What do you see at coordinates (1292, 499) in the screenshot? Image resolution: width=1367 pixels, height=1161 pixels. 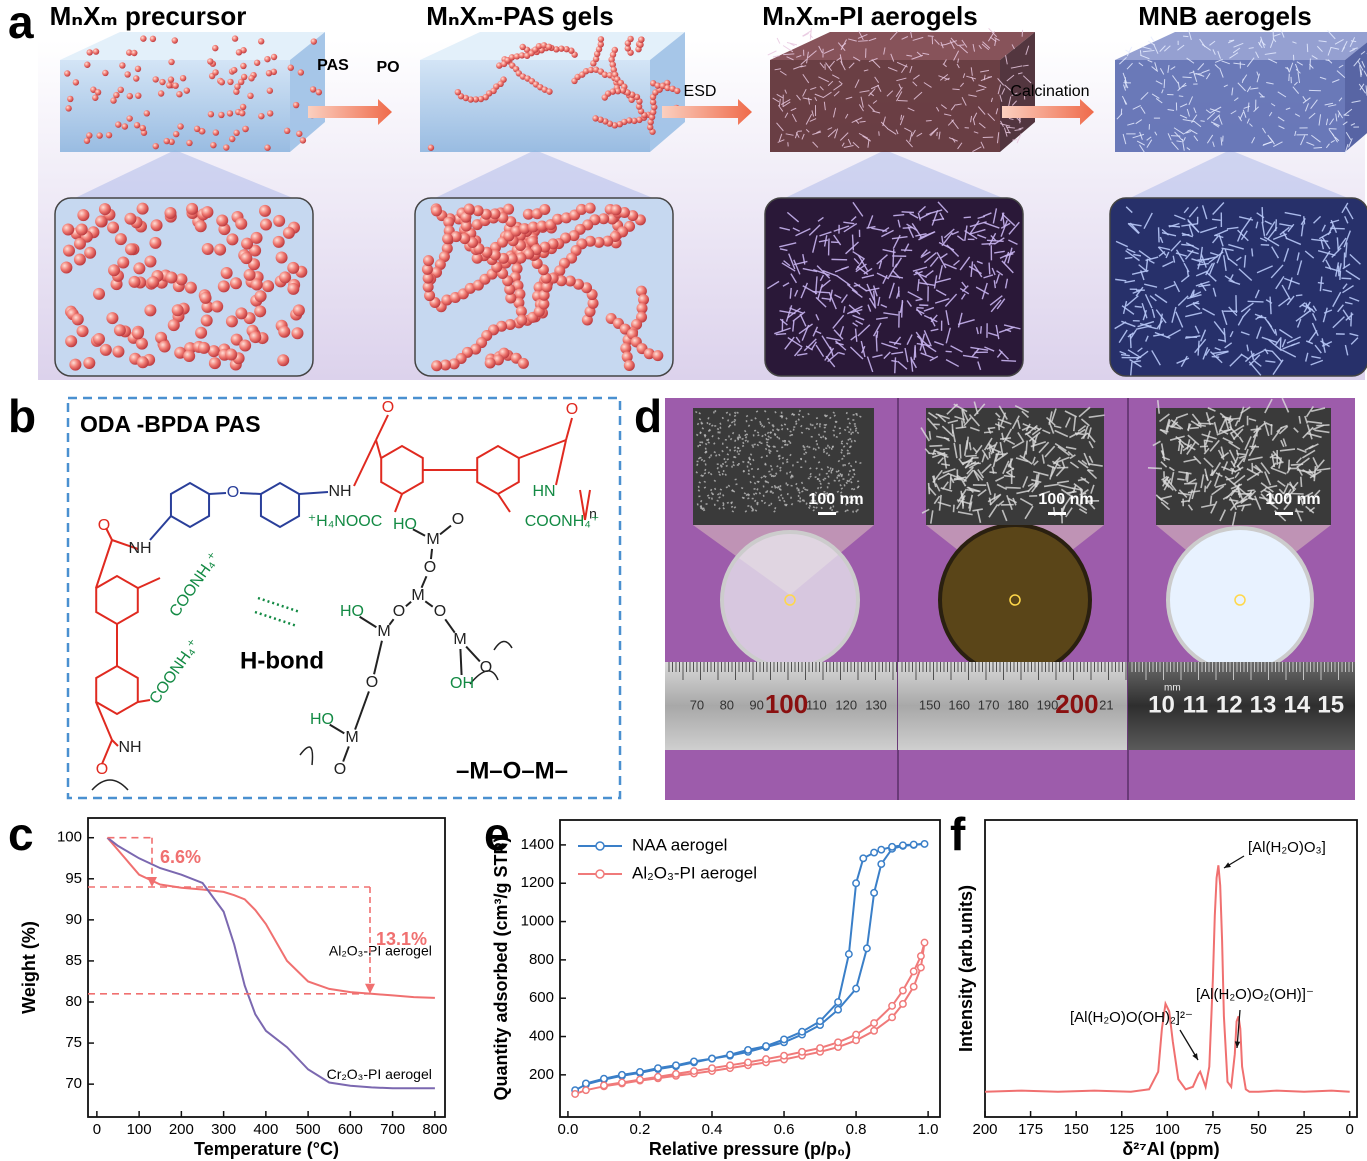 I see `scale-bar-label: 100 nm` at bounding box center [1292, 499].